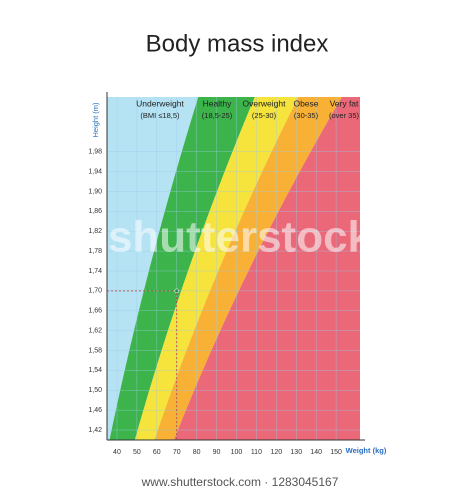  What do you see at coordinates (240, 482) in the screenshot?
I see `footer: www.shutterstock.com · 1283045167` at bounding box center [240, 482].